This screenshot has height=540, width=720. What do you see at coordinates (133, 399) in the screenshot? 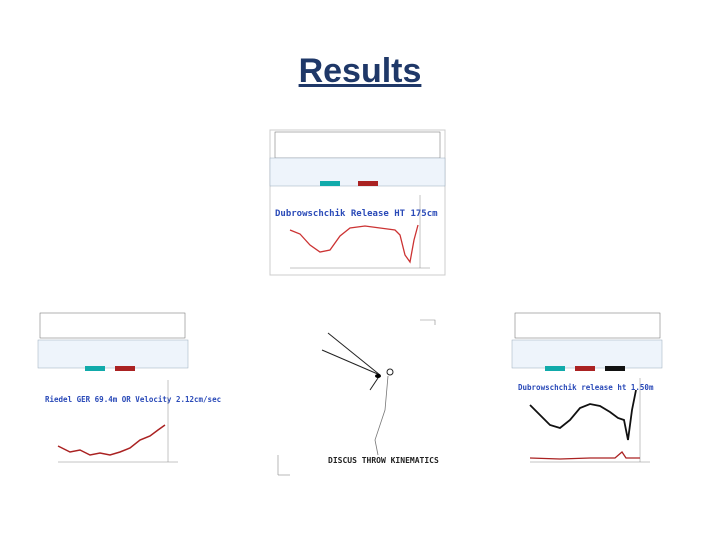
I see `plot-caption: Riedel GER 69.4m OR Velocity 2.12cm/sec` at bounding box center [133, 399].